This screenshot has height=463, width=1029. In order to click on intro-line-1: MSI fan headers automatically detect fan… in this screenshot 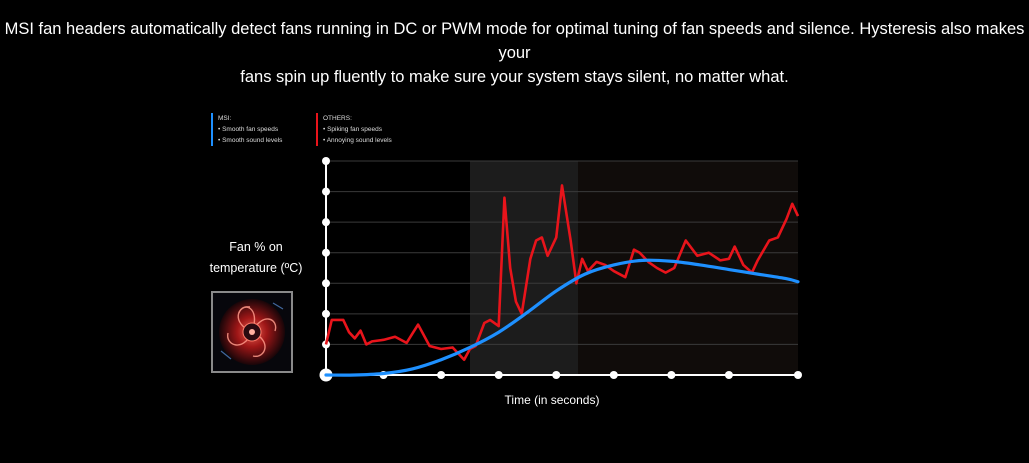, I will do `click(514, 41)`.